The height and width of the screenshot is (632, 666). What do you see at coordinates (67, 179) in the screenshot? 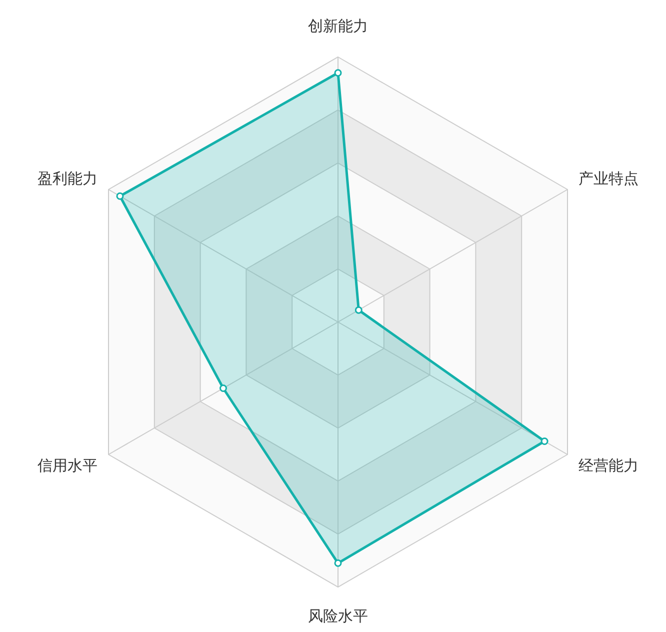
I see `spoke-label: 盈利能力` at bounding box center [67, 179].